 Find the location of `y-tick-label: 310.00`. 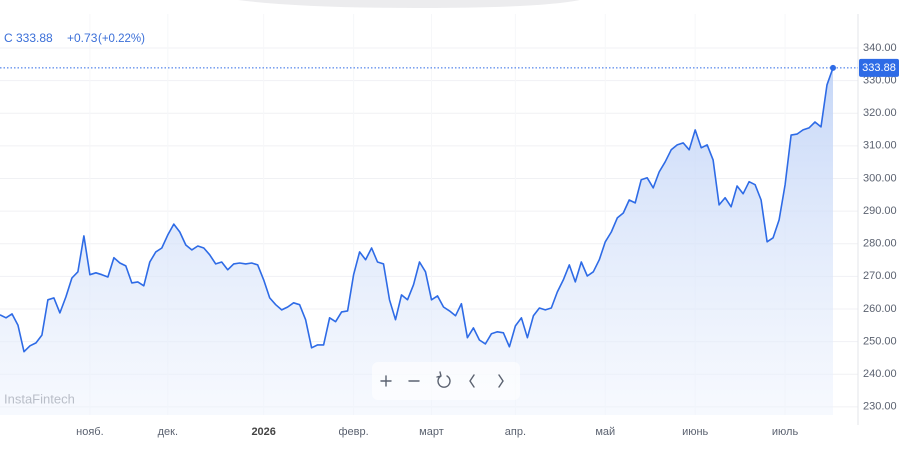

y-tick-label: 310.00 is located at coordinates (880, 146).